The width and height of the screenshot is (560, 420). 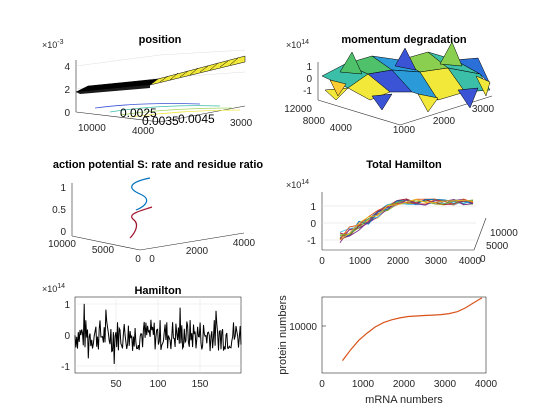 I want to click on protein-xlabel: mRNA numbers, so click(x=404, y=400).